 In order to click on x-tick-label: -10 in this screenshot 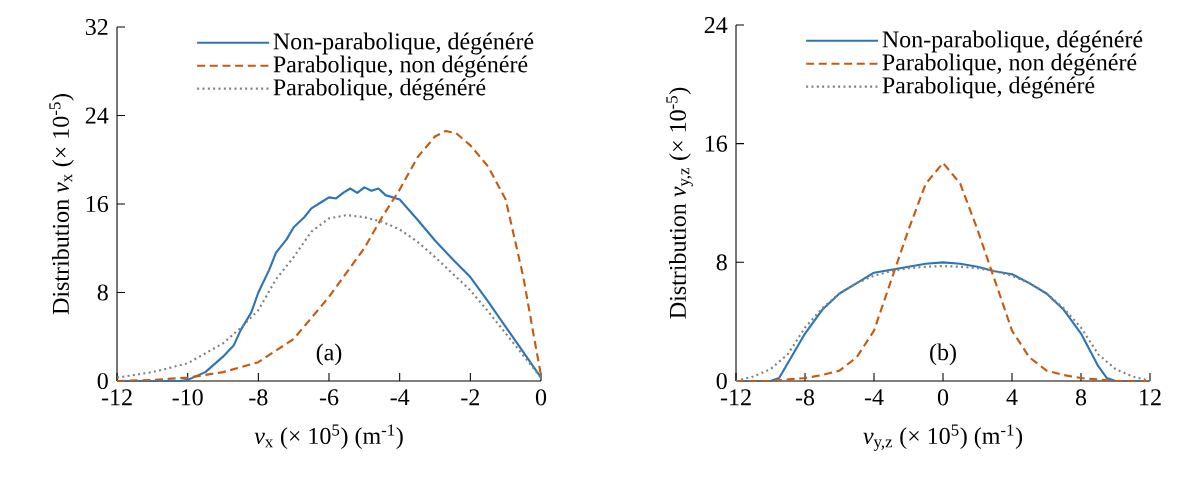, I will do `click(187, 397)`.